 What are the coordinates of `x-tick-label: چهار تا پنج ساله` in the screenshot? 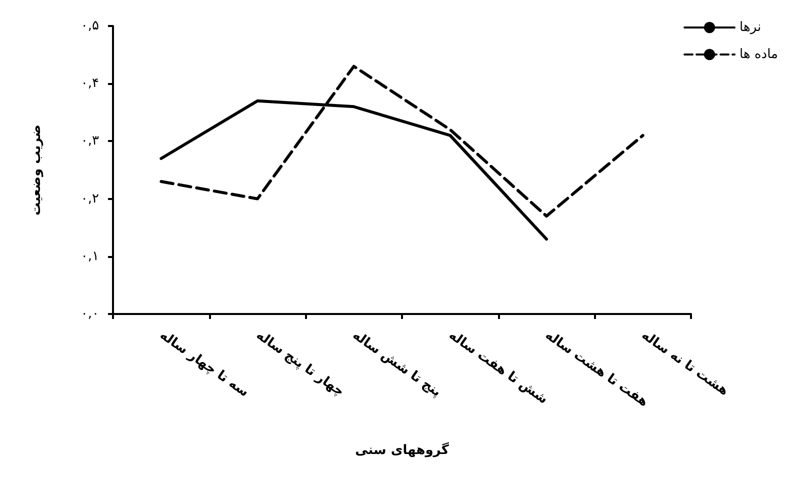 It's located at (300, 364).